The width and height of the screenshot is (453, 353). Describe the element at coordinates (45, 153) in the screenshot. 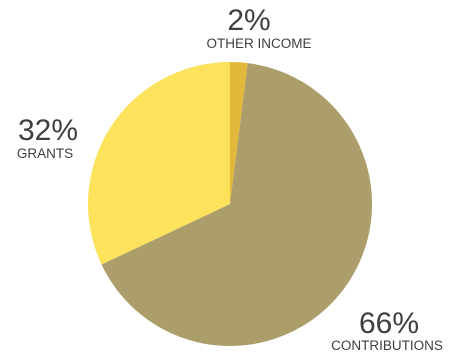

I see `category-label-grants: GRANTS` at that location.